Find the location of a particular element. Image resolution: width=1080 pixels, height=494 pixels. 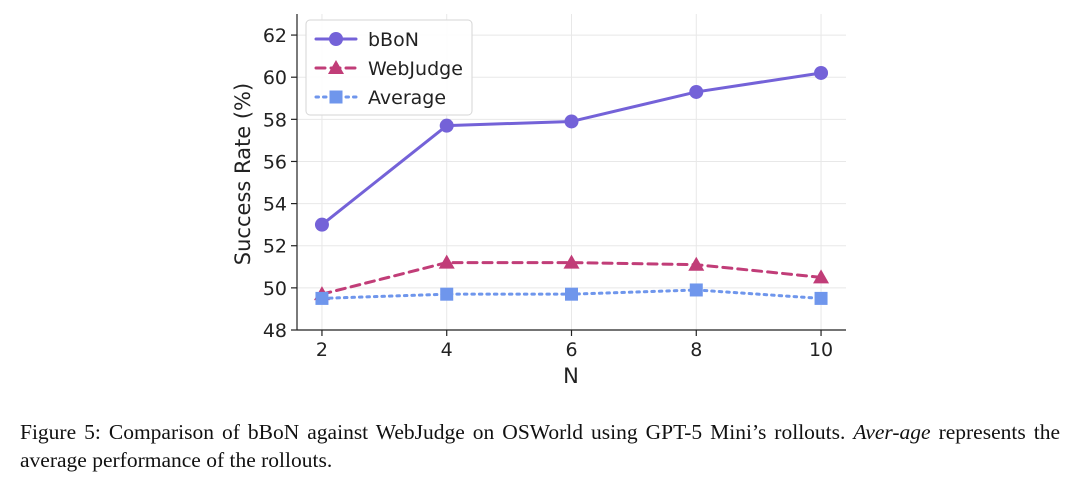

series-line is located at coordinates (571, 278).